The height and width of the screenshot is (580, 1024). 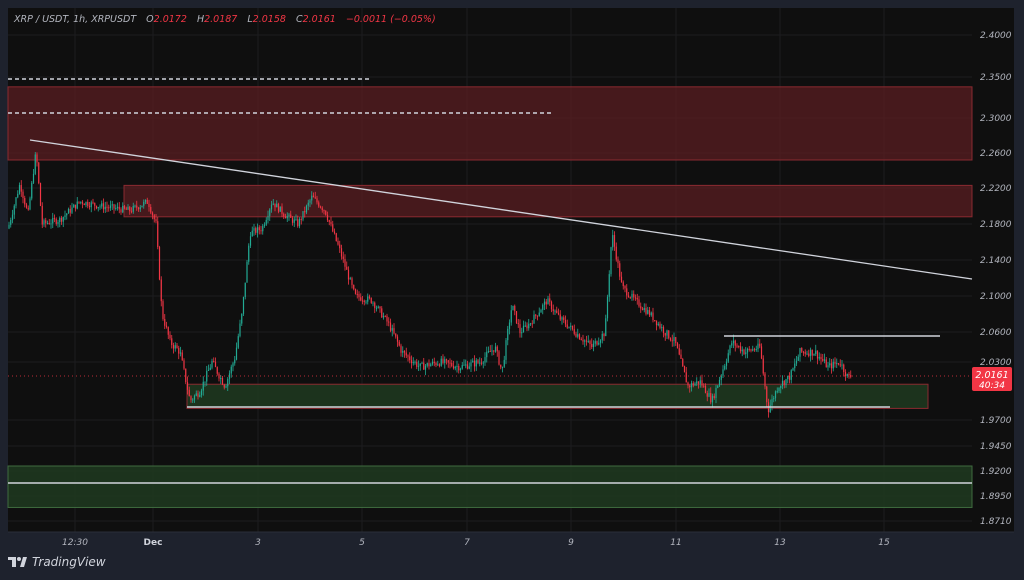 What do you see at coordinates (511, 539) in the screenshot?
I see `time-axis: 12:30 Dec 3 5 7 9 11 13 15` at bounding box center [511, 539].